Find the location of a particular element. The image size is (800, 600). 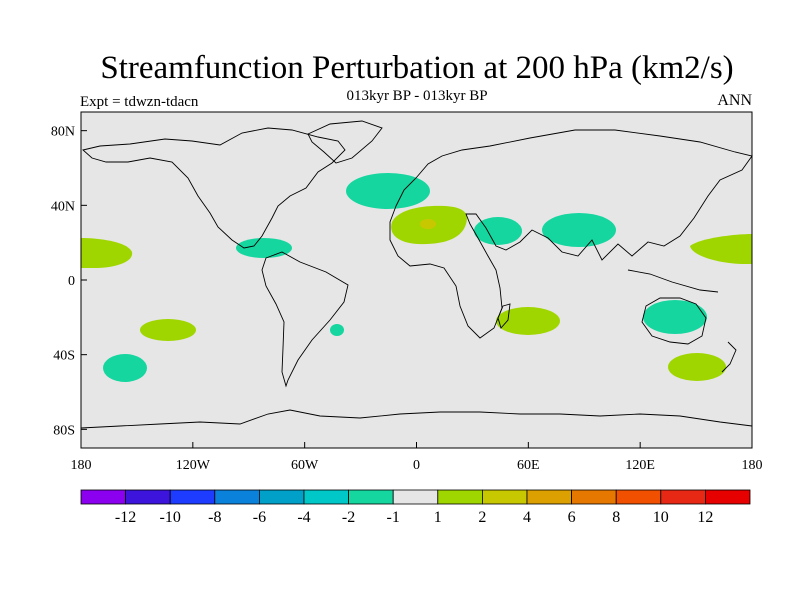

colorbar-label: 4 is located at coordinates (527, 517).